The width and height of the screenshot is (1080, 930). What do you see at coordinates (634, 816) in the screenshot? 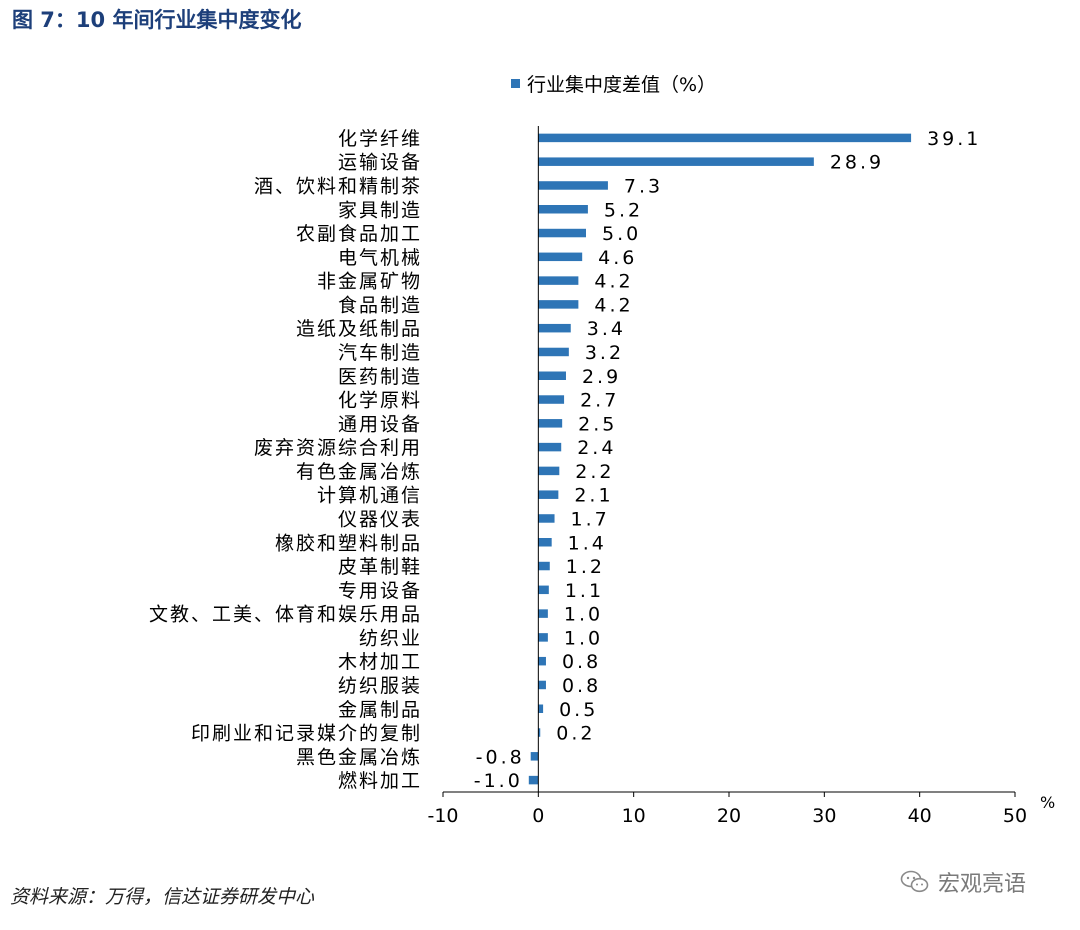
I see `x-tick-label: 10` at bounding box center [634, 816].